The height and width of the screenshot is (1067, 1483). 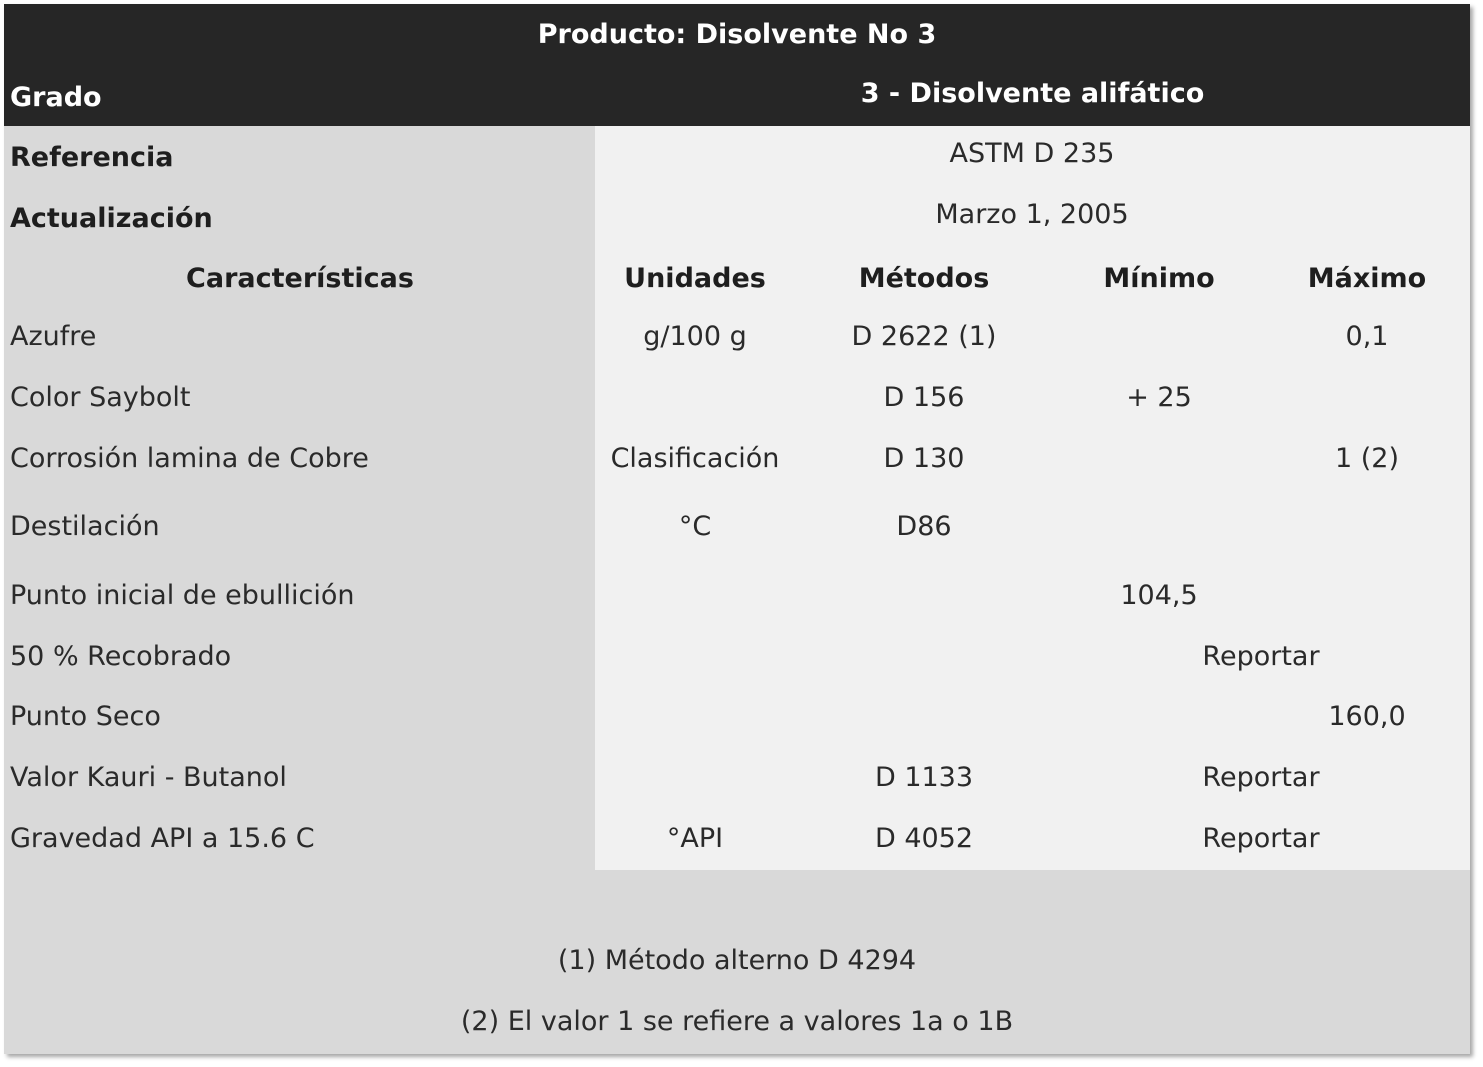 What do you see at coordinates (1032, 214) in the screenshot?
I see `update-value: Marzo 1, 2005` at bounding box center [1032, 214].